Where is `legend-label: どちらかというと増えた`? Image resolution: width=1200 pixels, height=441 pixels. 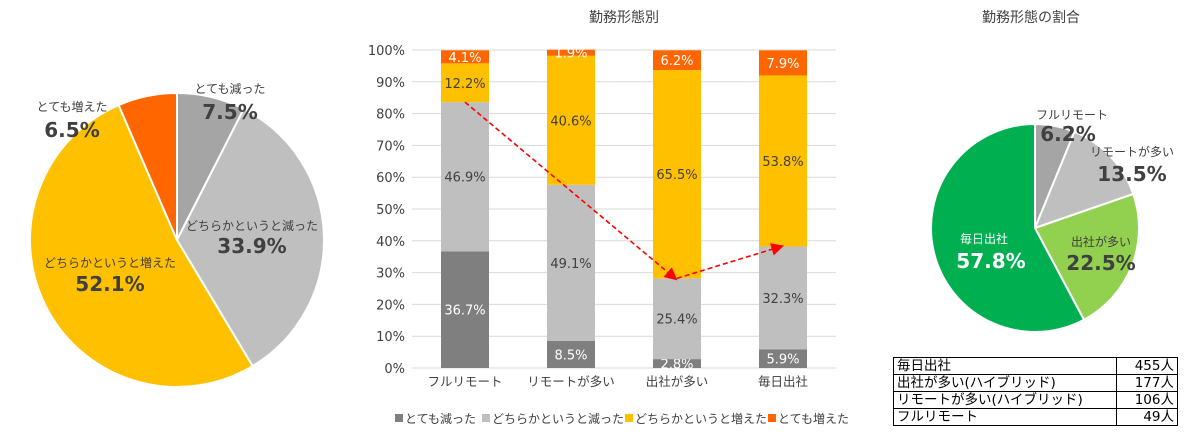
legend-label: どちらかというと増えた is located at coordinates (701, 419).